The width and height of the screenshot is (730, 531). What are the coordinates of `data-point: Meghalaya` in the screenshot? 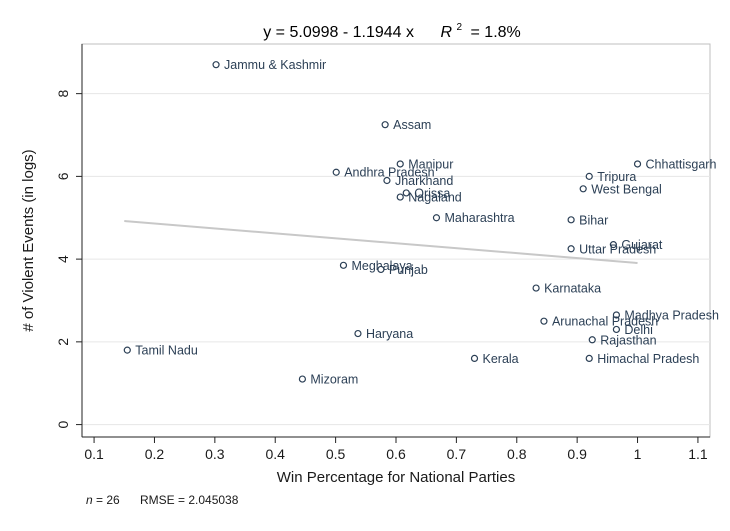 It's located at (376, 266).